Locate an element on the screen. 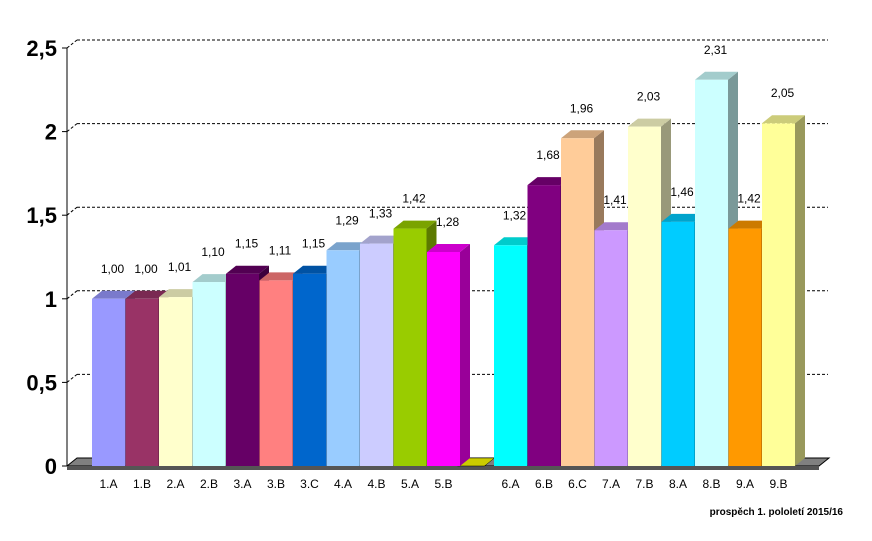  x-tick-label: 2.B is located at coordinates (209, 484).